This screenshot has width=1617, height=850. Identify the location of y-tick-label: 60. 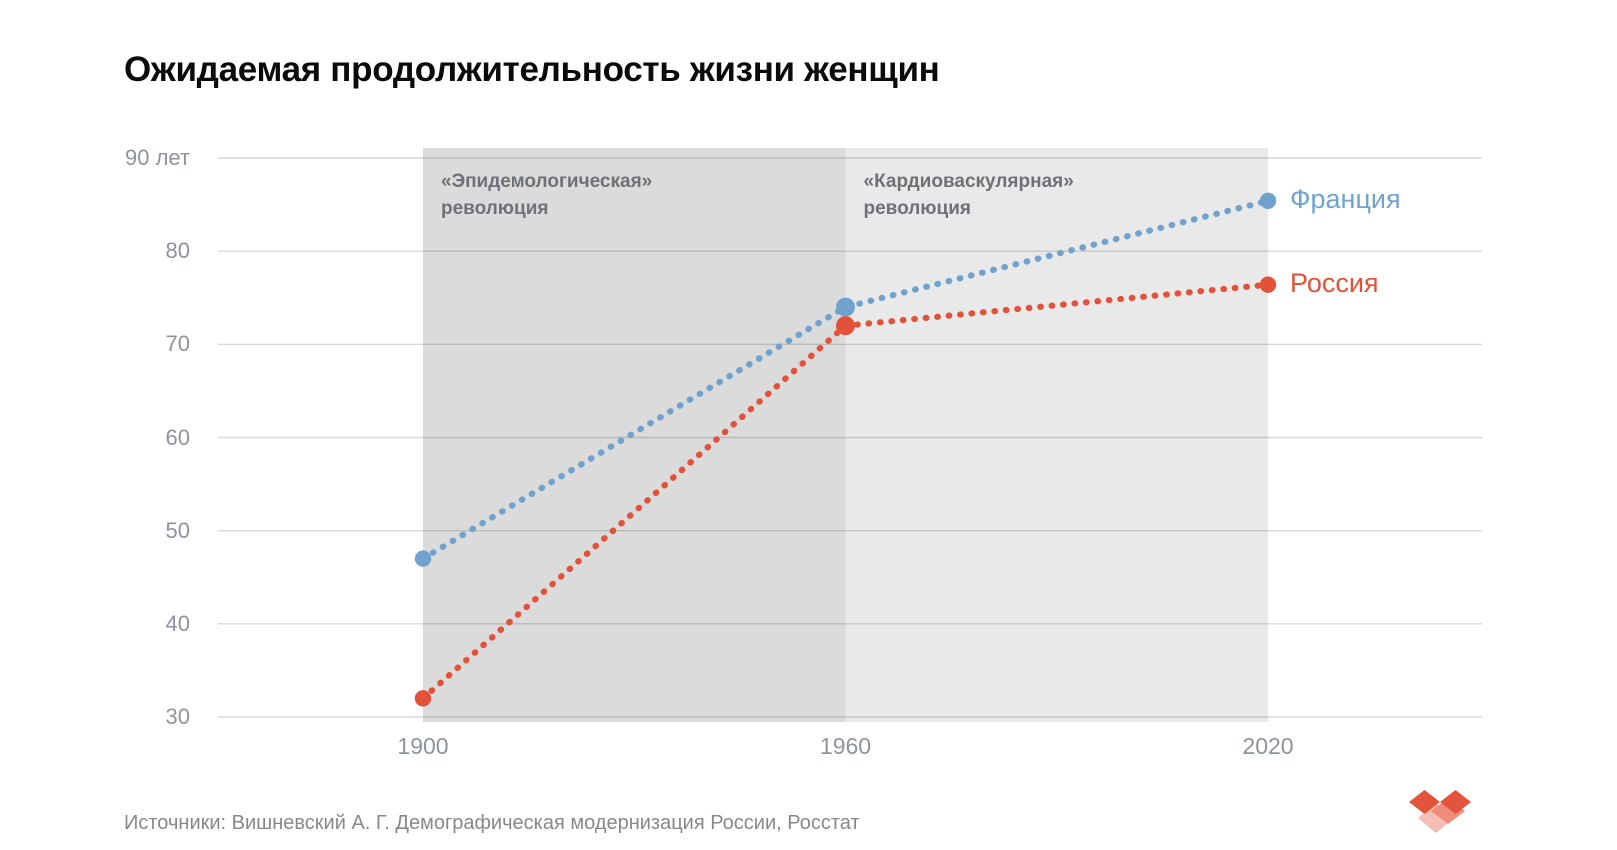
(177, 437).